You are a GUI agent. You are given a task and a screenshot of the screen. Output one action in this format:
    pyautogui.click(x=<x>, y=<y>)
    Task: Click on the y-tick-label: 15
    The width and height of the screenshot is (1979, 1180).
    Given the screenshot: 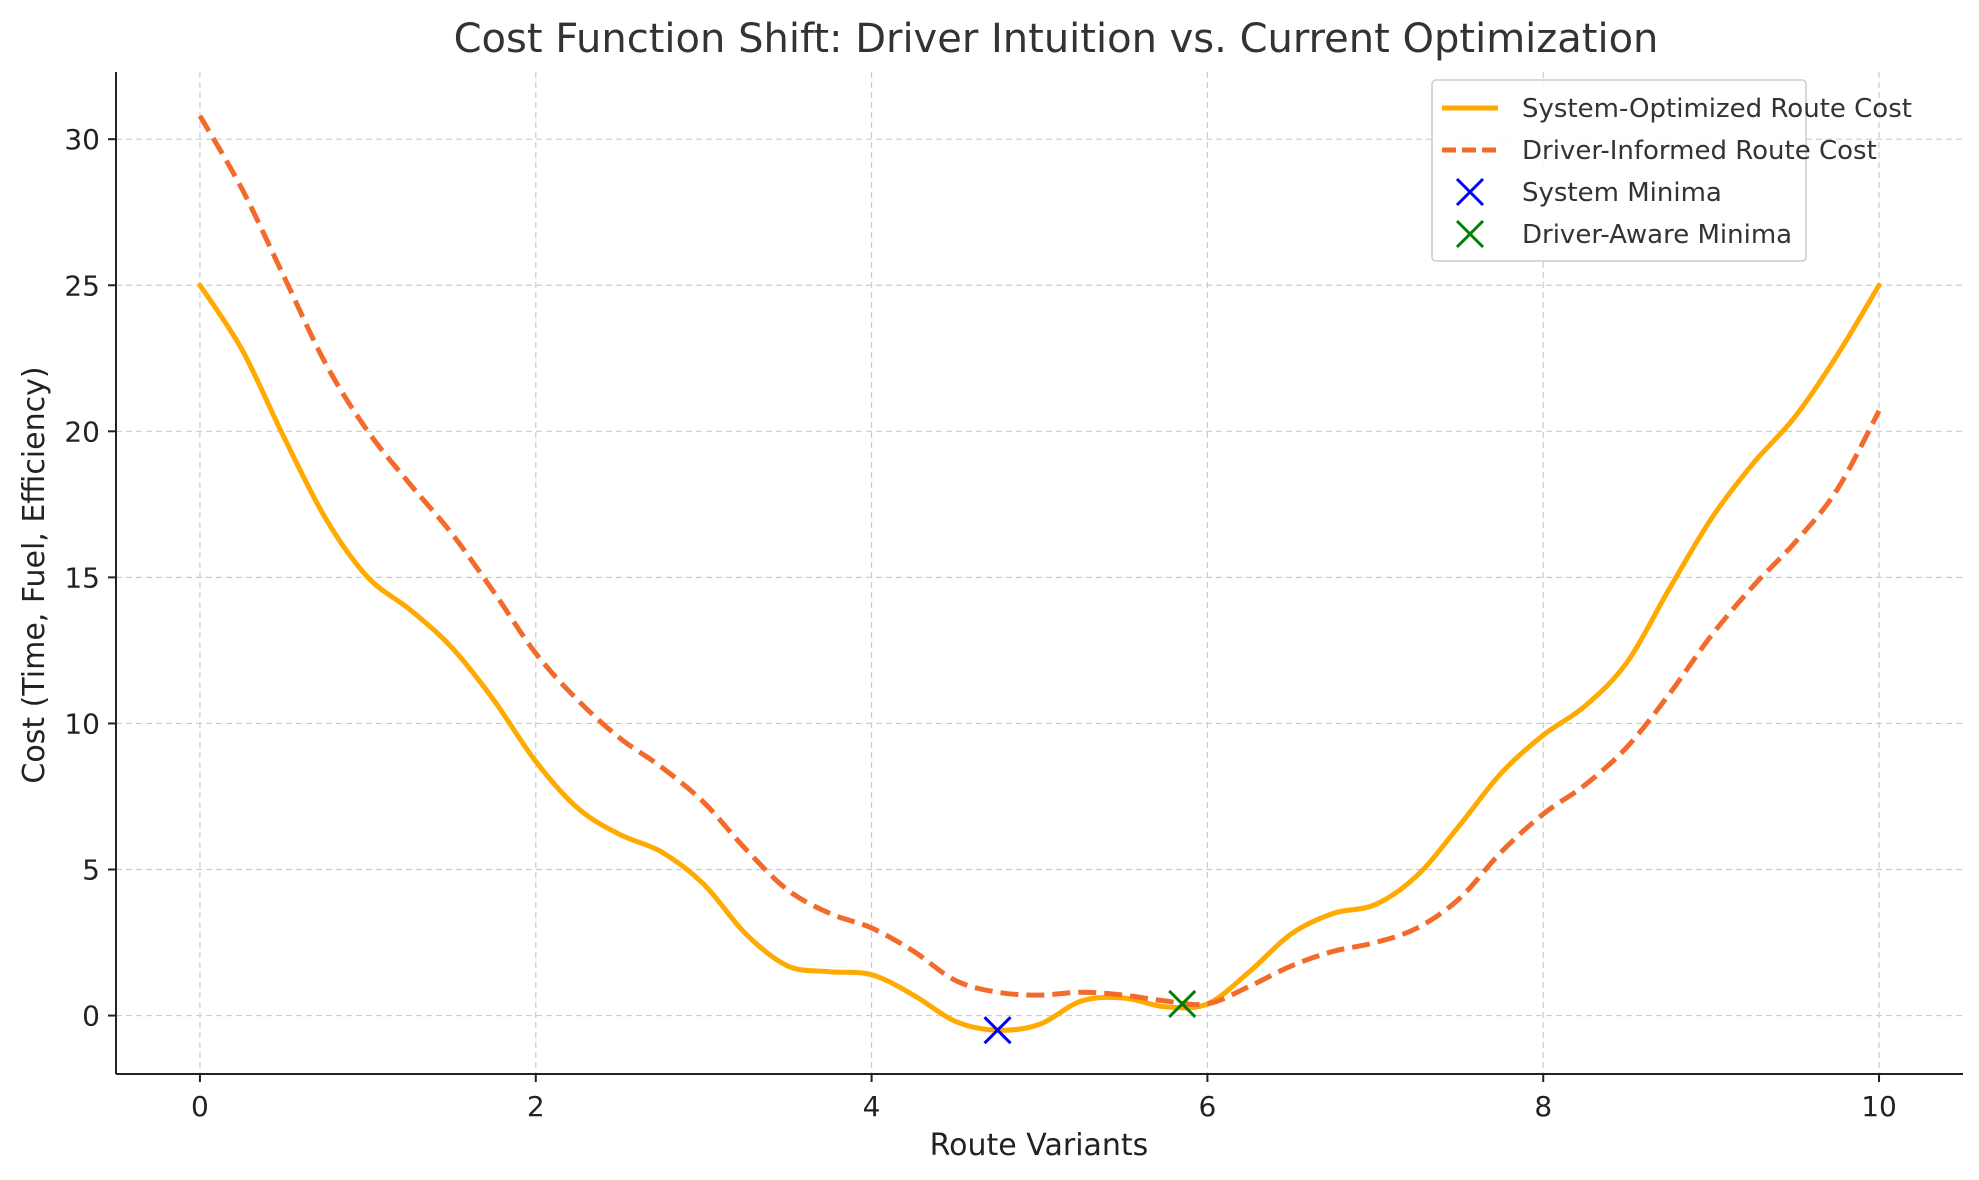 What is the action you would take?
    pyautogui.click(x=82, y=577)
    